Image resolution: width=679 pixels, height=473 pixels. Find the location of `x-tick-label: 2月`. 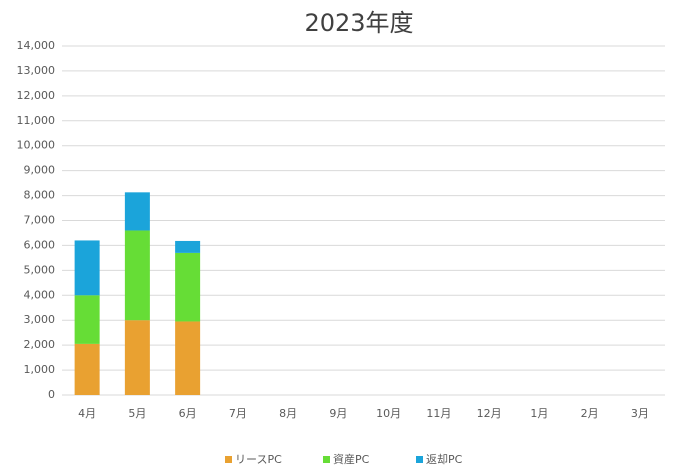

x-tick-label: 2月 is located at coordinates (590, 413).